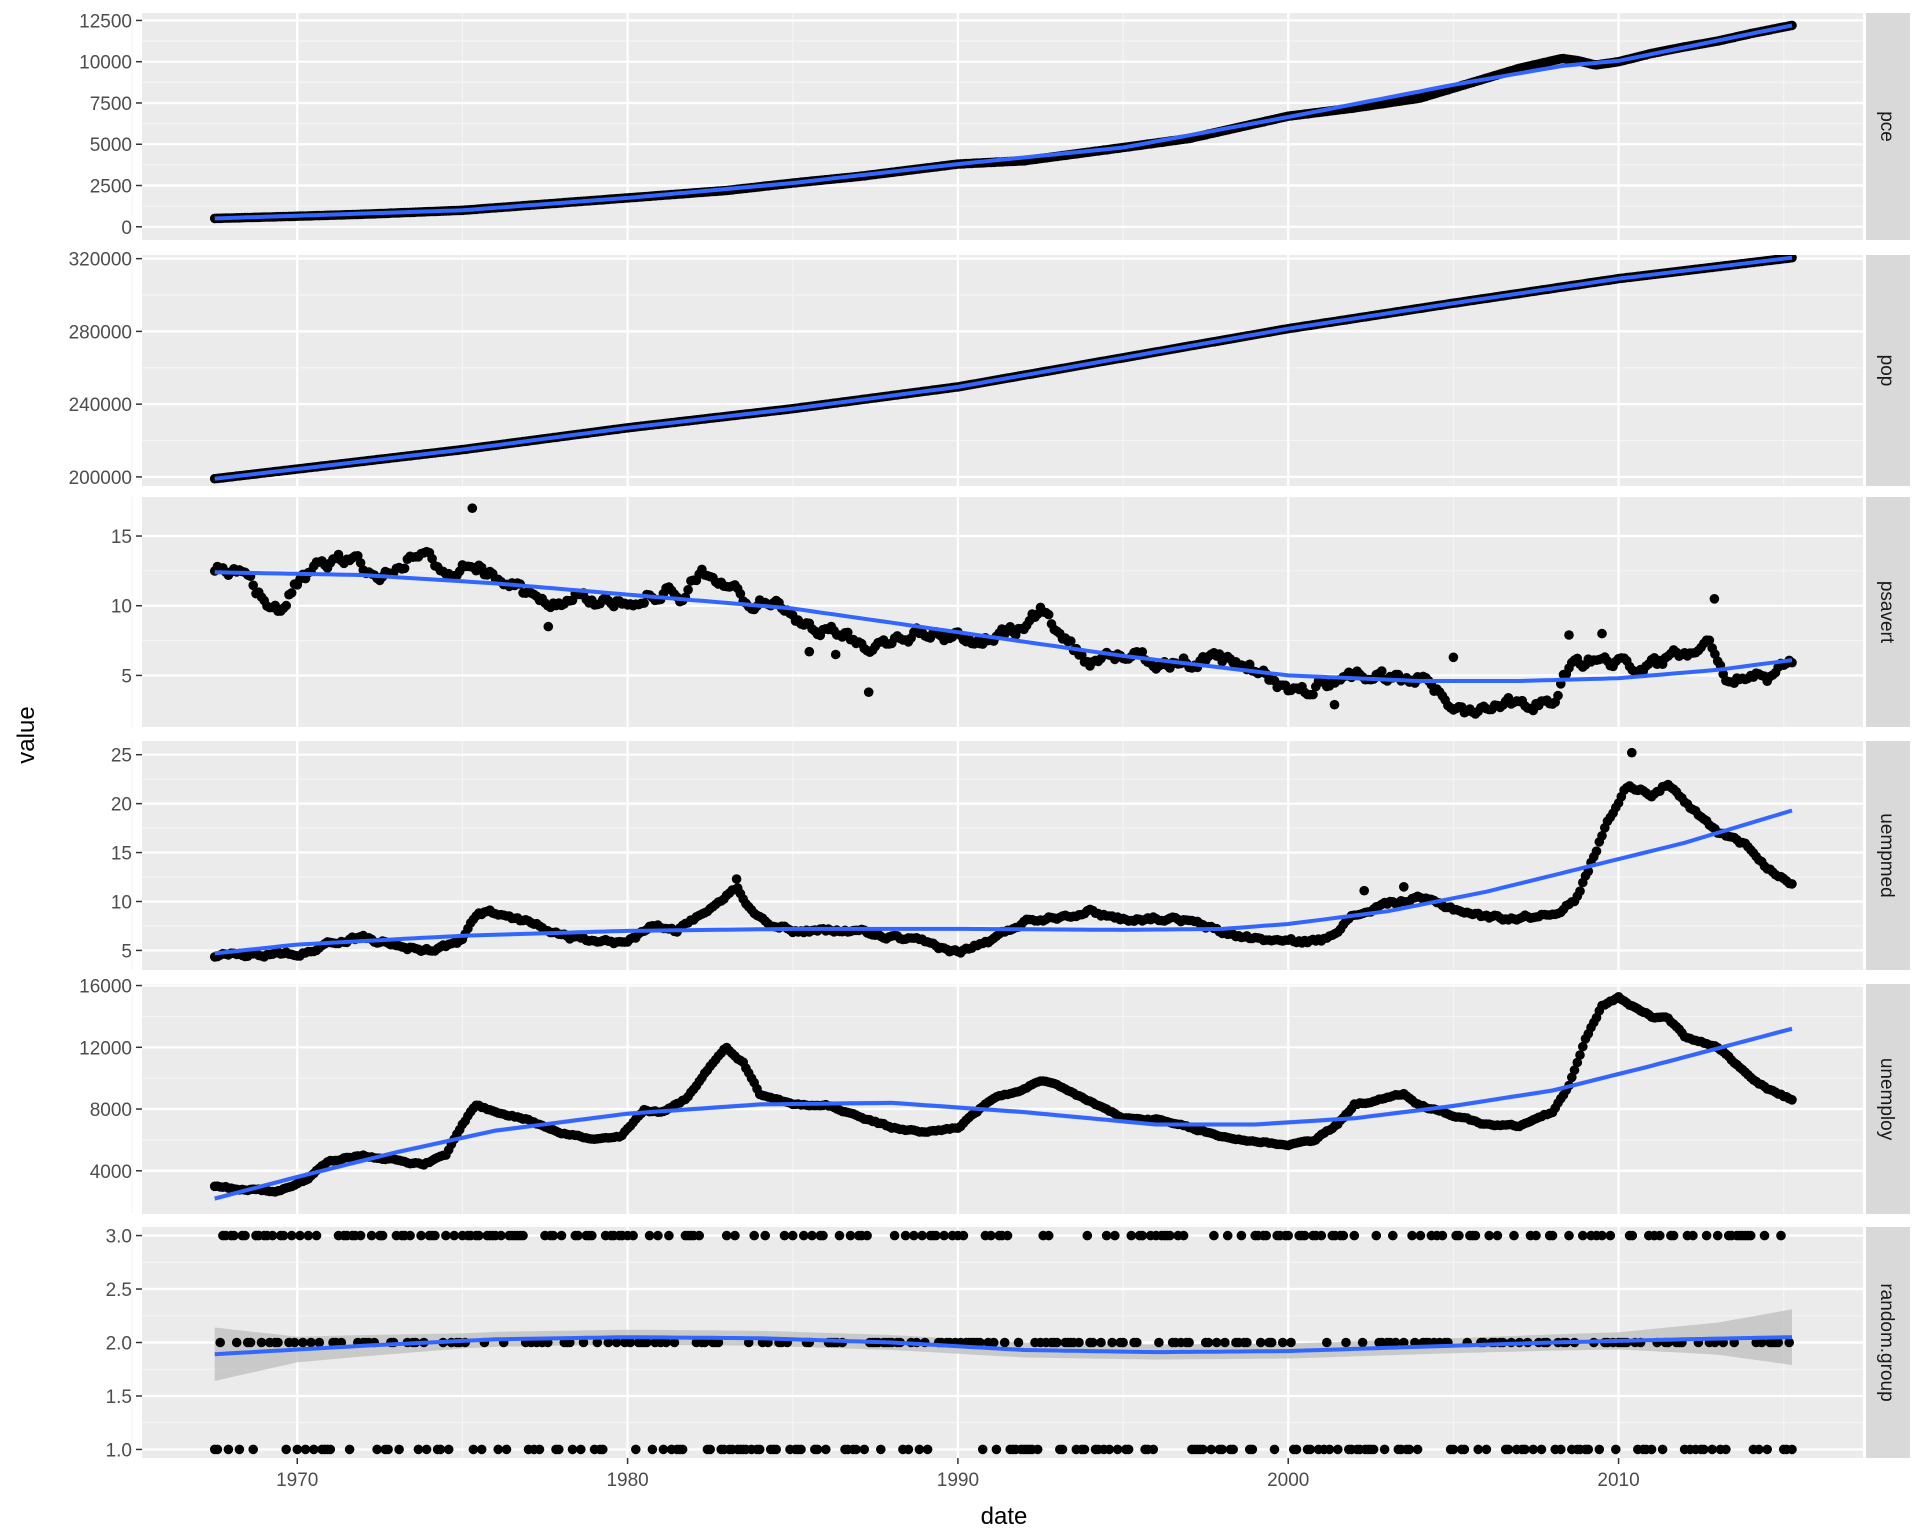 This screenshot has width=1920, height=1536. What do you see at coordinates (119, 1237) in the screenshot?
I see `y-tick-label: 3.0` at bounding box center [119, 1237].